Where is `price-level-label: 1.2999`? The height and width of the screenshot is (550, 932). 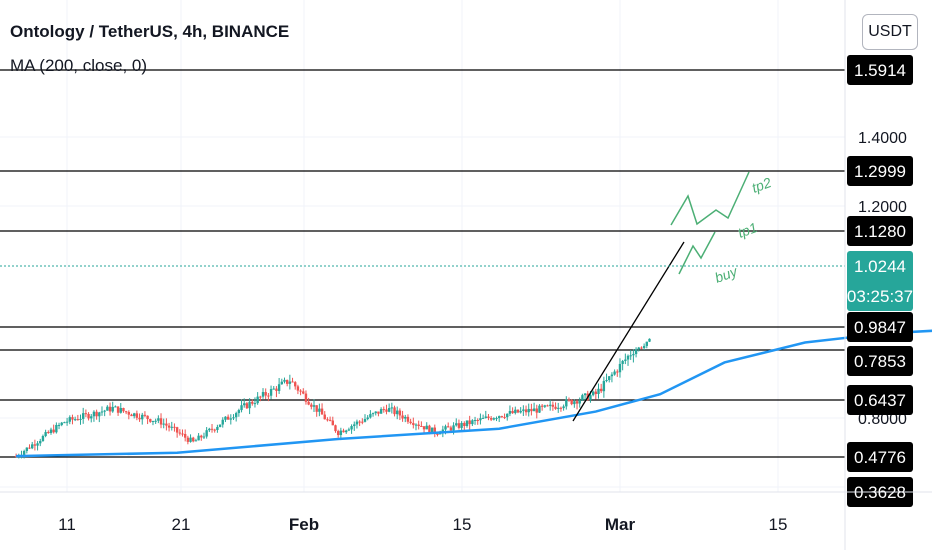
price-level-label: 1.2999 is located at coordinates (880, 171).